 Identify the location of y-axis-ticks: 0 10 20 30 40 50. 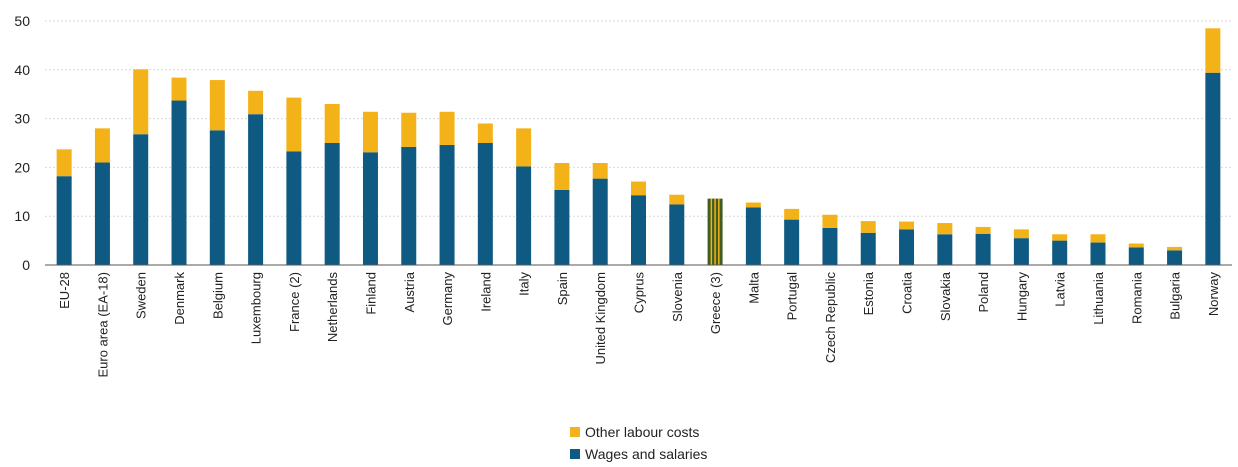
(22, 143).